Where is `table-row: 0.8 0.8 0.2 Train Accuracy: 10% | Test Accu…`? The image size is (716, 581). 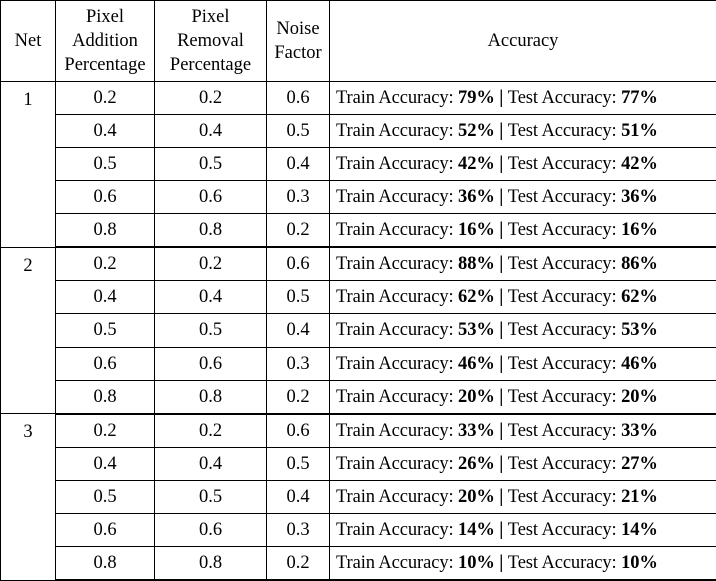 table-row: 0.8 0.8 0.2 Train Accuracy: 10% | Test Accu… is located at coordinates (358, 563).